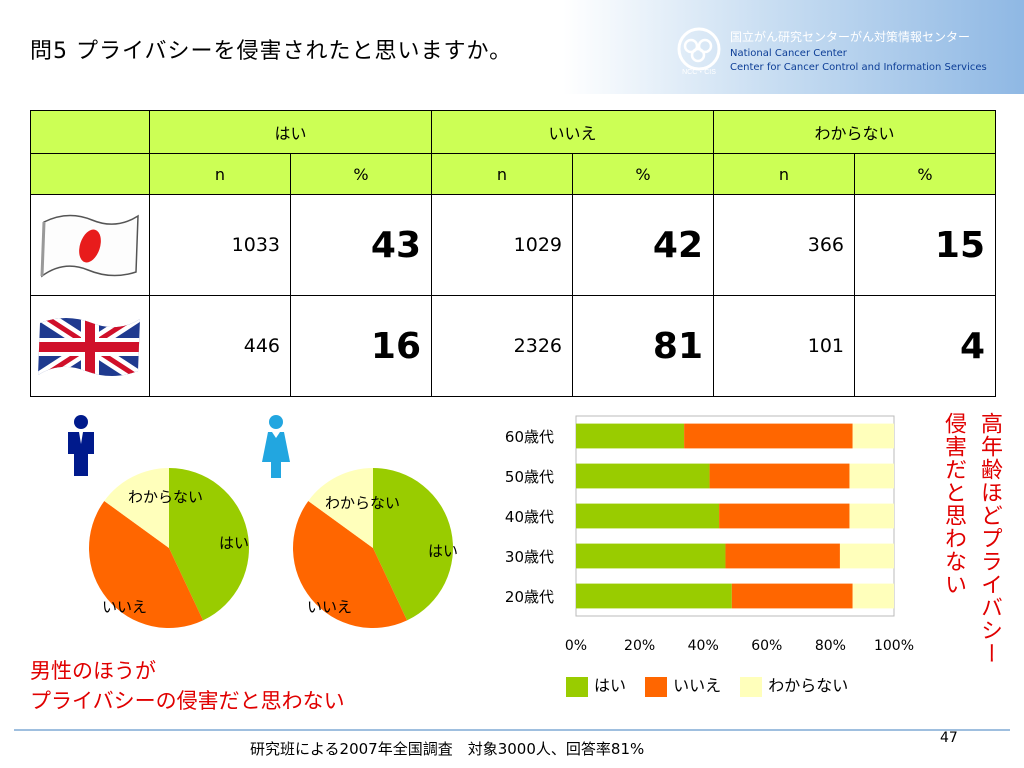 The width and height of the screenshot is (1024, 768). Describe the element at coordinates (989, 538) in the screenshot. I see `age-note-vertical-1: 高年齢ほどプライバシー` at that location.